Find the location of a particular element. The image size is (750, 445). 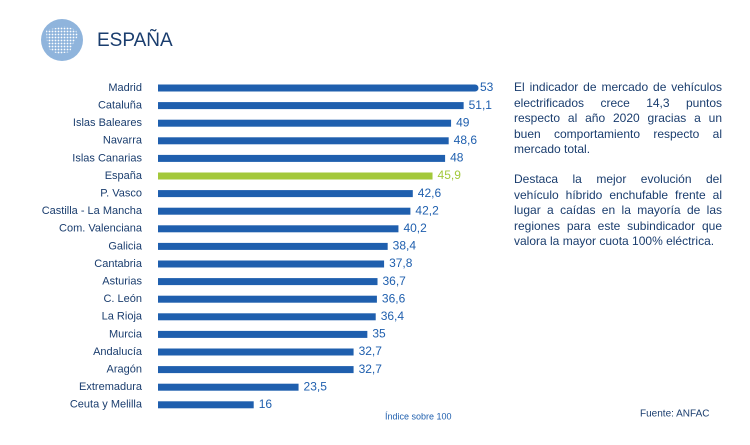

value-label: 36,4 is located at coordinates (393, 316).